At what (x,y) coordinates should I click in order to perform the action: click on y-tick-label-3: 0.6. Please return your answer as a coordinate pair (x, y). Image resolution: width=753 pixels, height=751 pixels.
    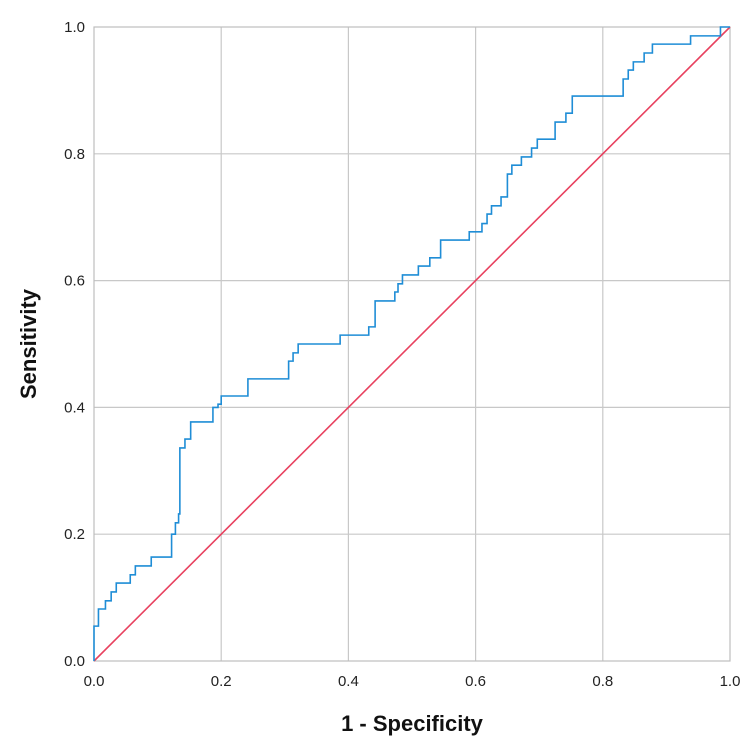
    Looking at the image, I should click on (74, 281).